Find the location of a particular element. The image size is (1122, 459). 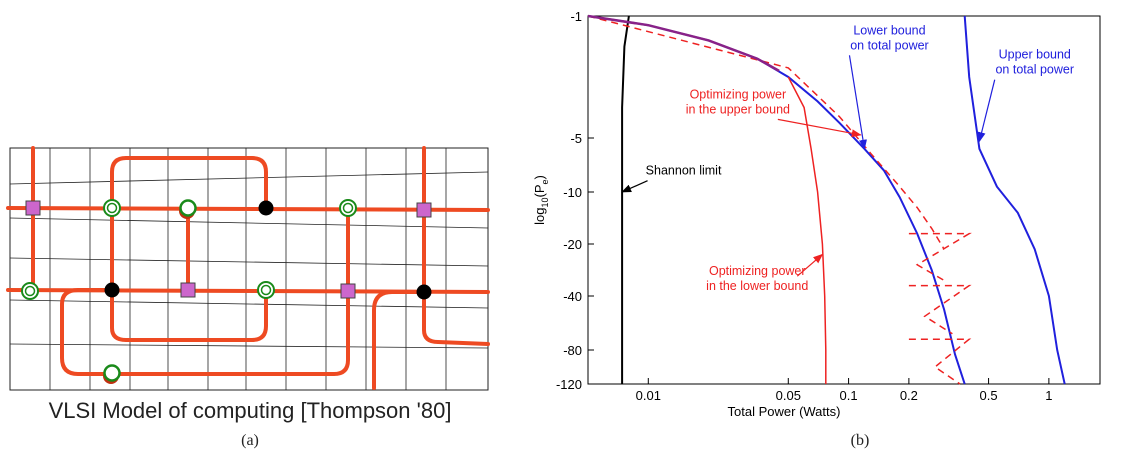

vlsi-caption: VLSI Model of computing [Thompson '80] is located at coordinates (250, 410).